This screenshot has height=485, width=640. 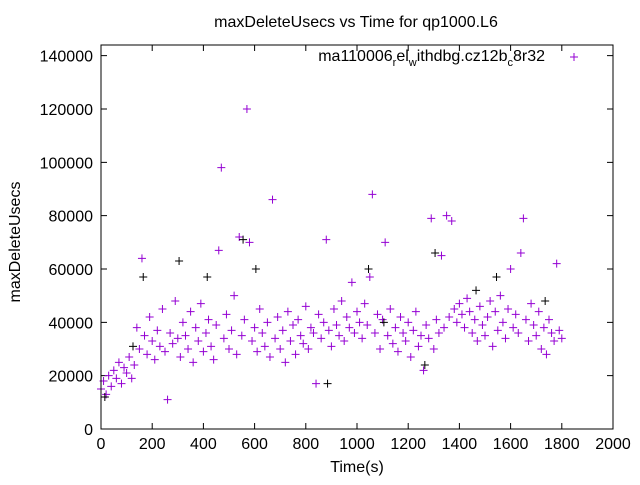 What do you see at coordinates (152, 444) in the screenshot?
I see `x-tick-label: 200` at bounding box center [152, 444].